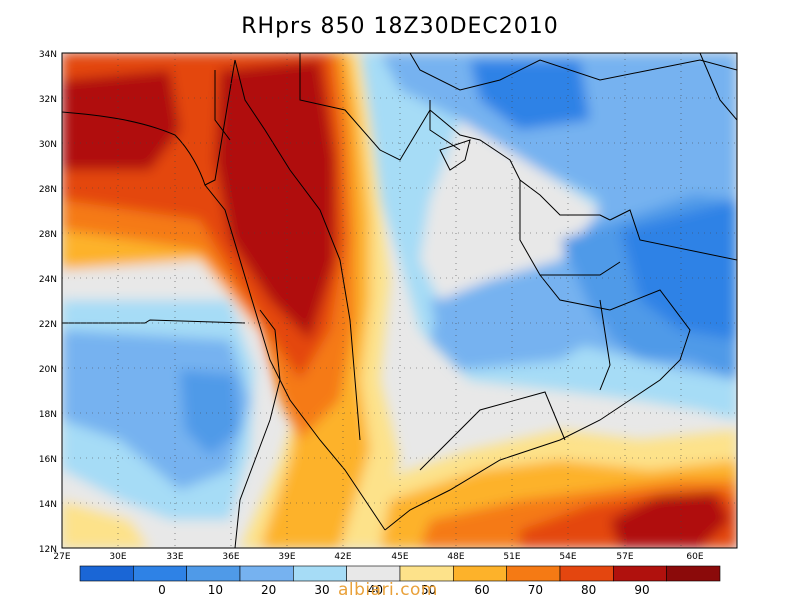  What do you see at coordinates (48, 370) in the screenshot?
I see `lat-label: 20N` at bounding box center [48, 370].